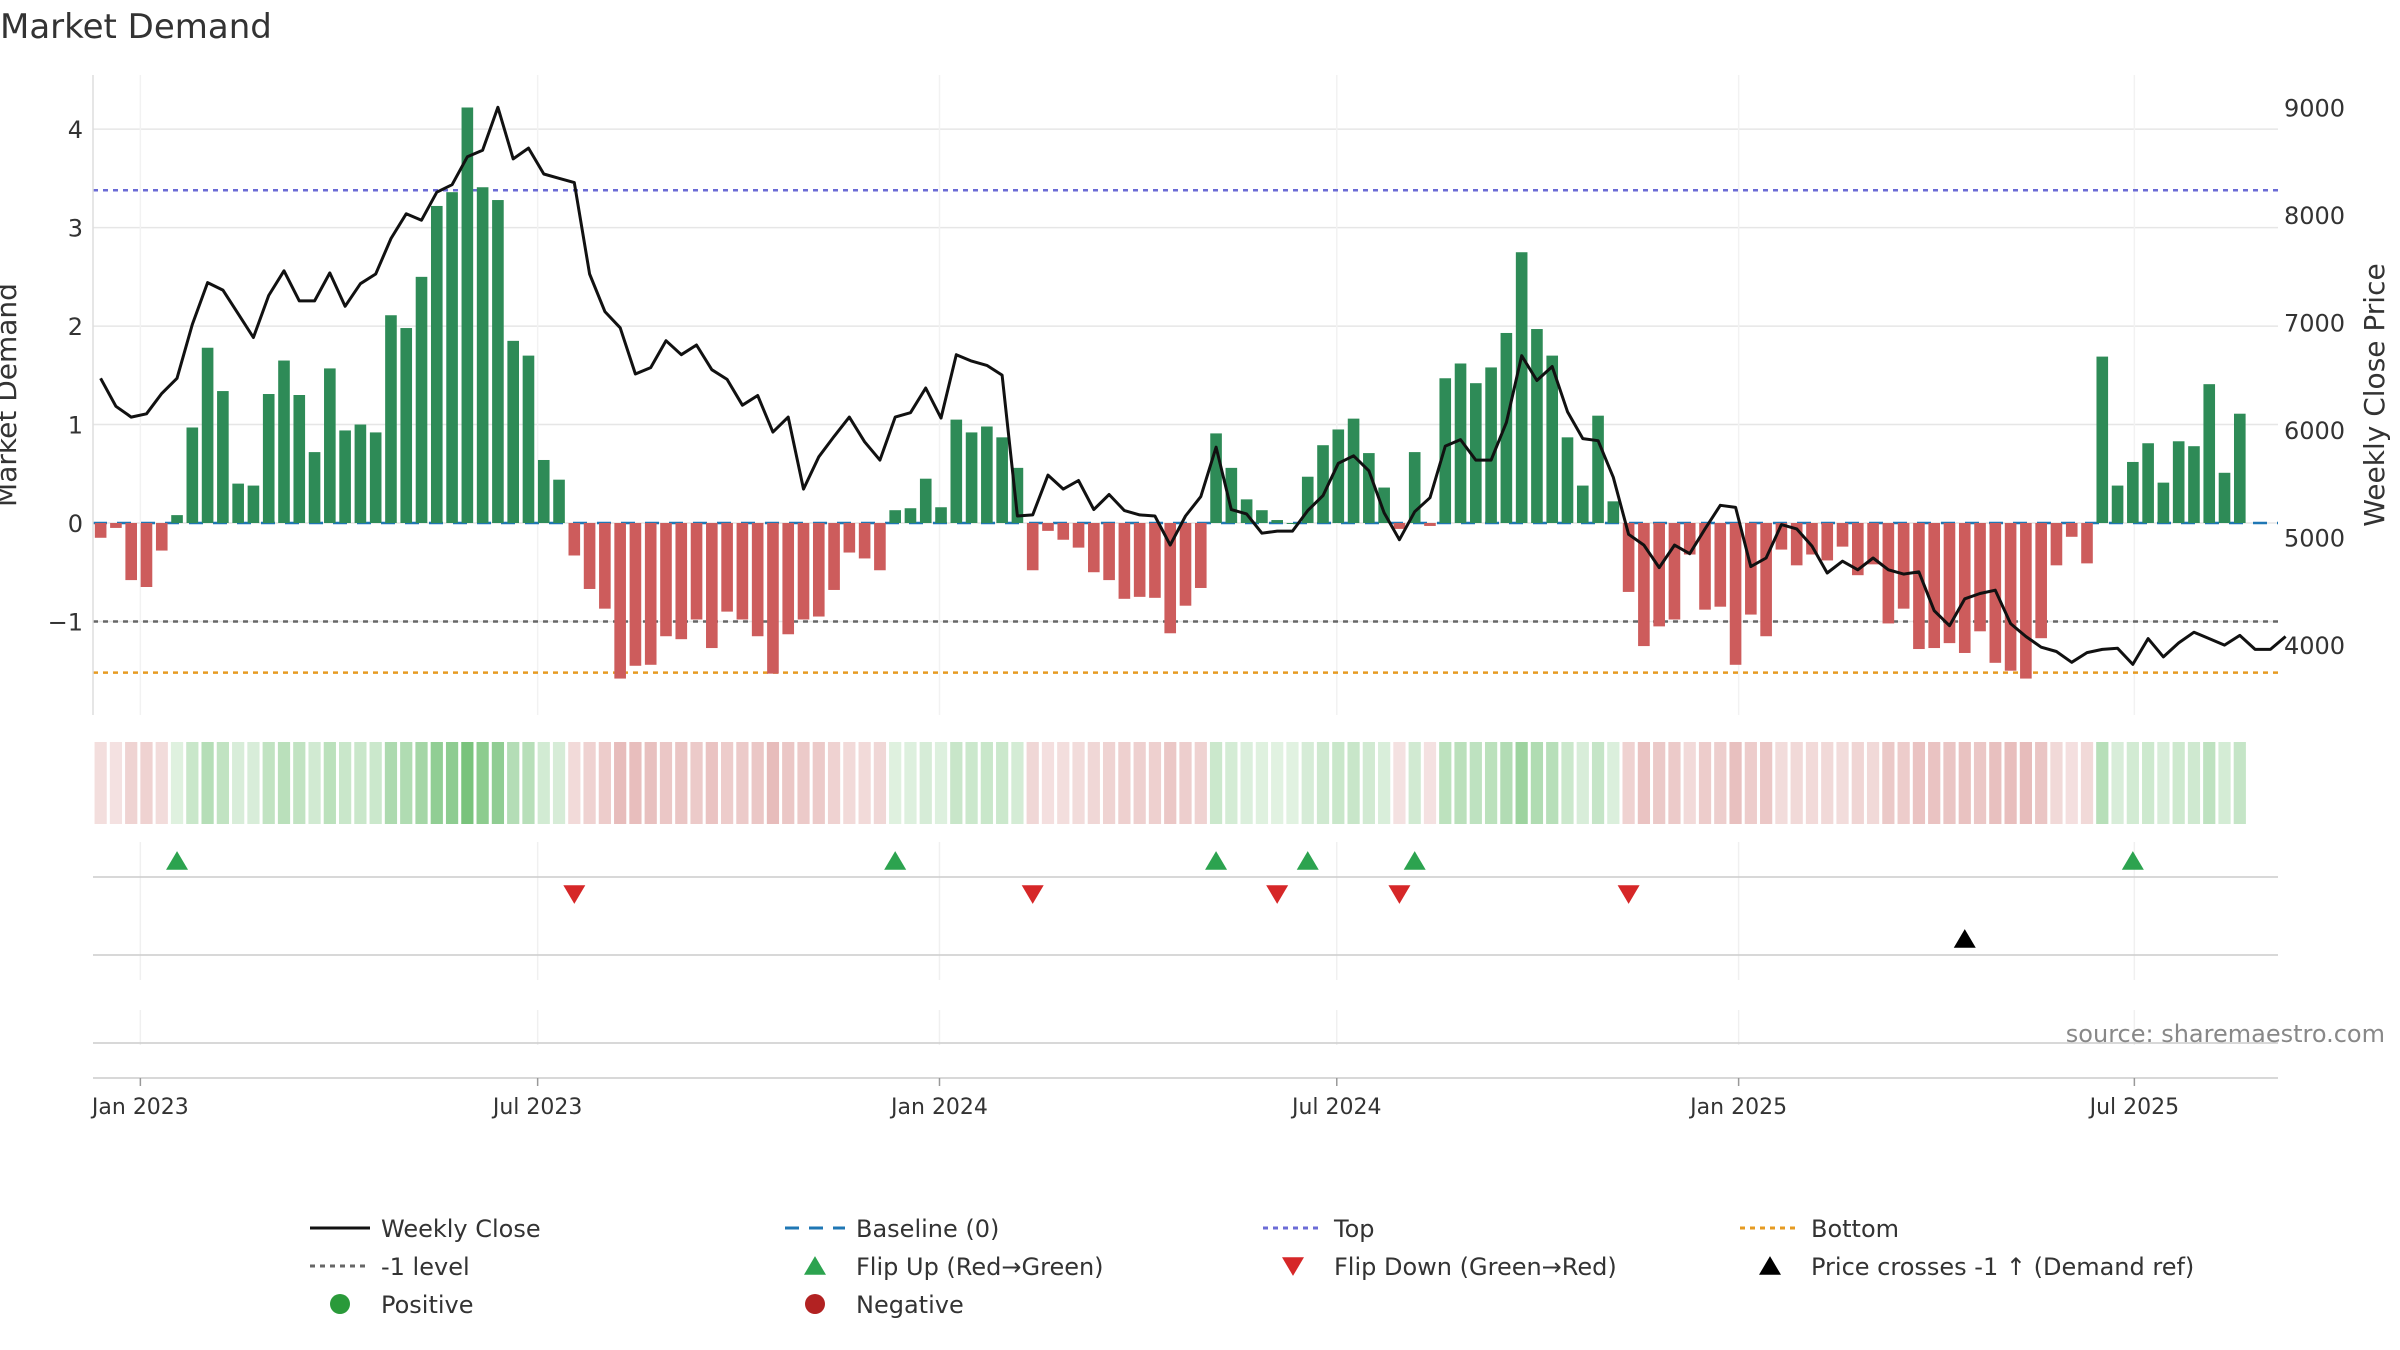  Describe the element at coordinates (1185, 943) in the screenshot. I see `signal-panels` at that location.